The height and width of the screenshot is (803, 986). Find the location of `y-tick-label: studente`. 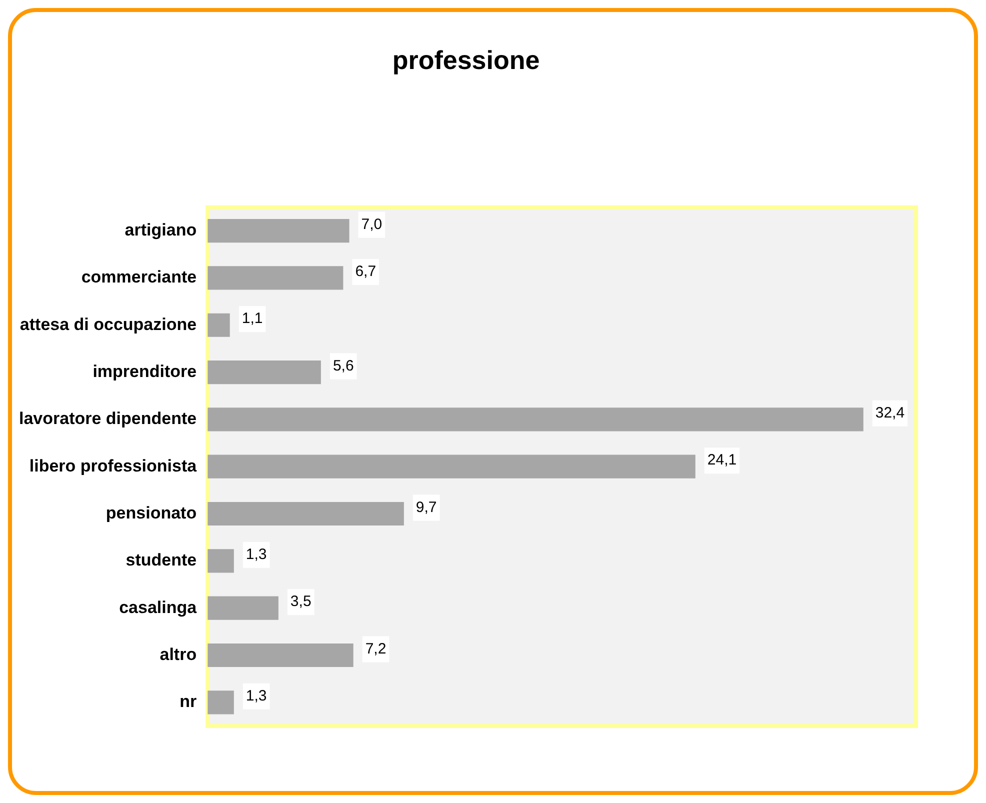

y-tick-label: studente is located at coordinates (161, 560).